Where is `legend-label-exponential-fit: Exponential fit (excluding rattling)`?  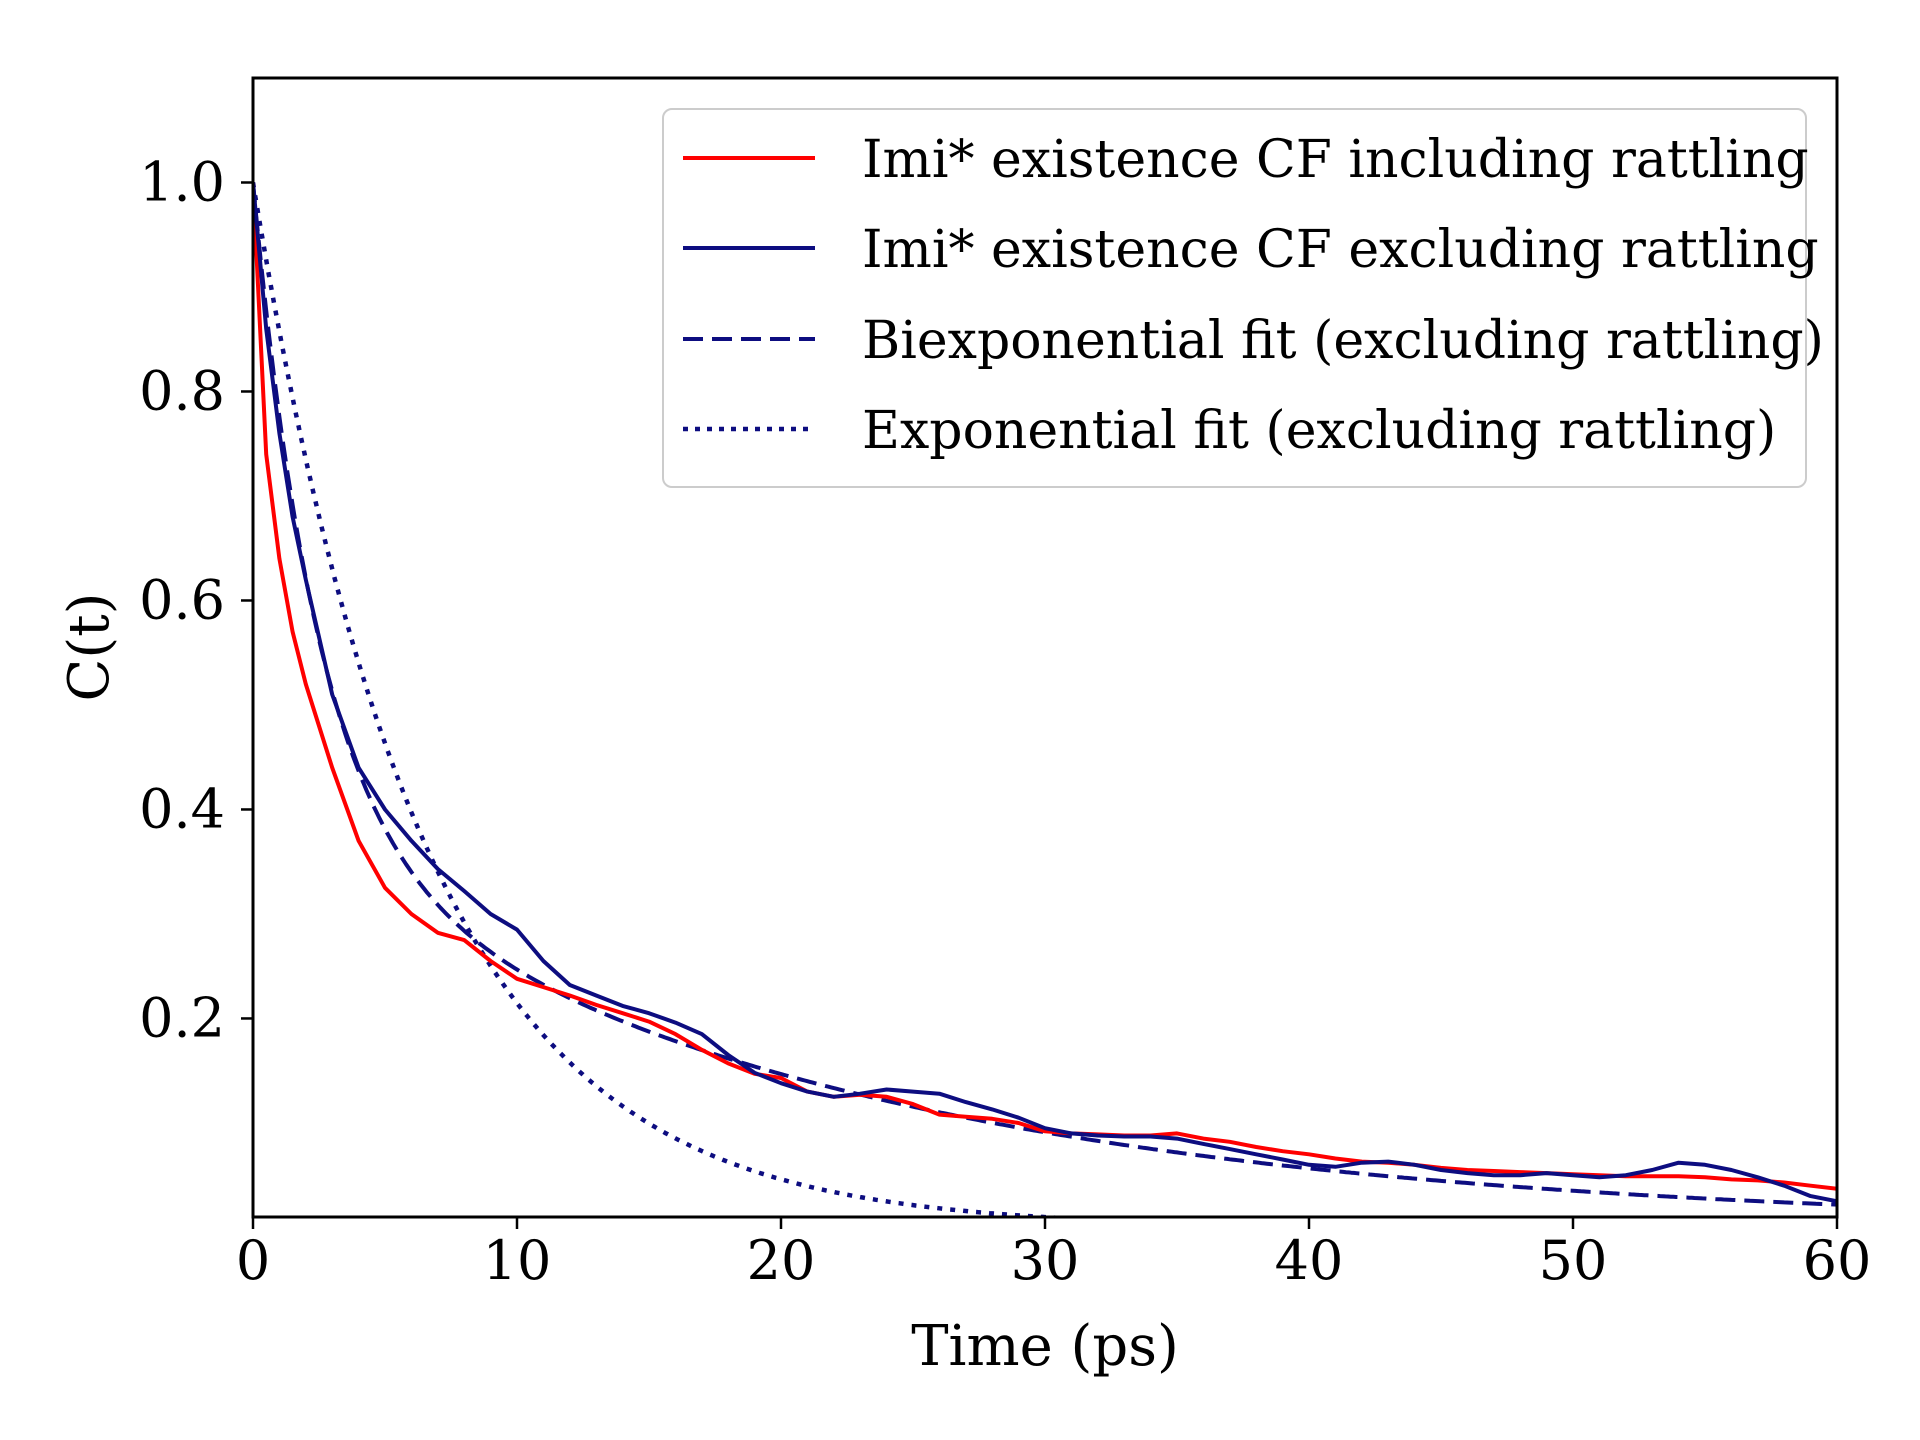 legend-label-exponential-fit: Exponential fit (excluding rattling) is located at coordinates (1319, 431).